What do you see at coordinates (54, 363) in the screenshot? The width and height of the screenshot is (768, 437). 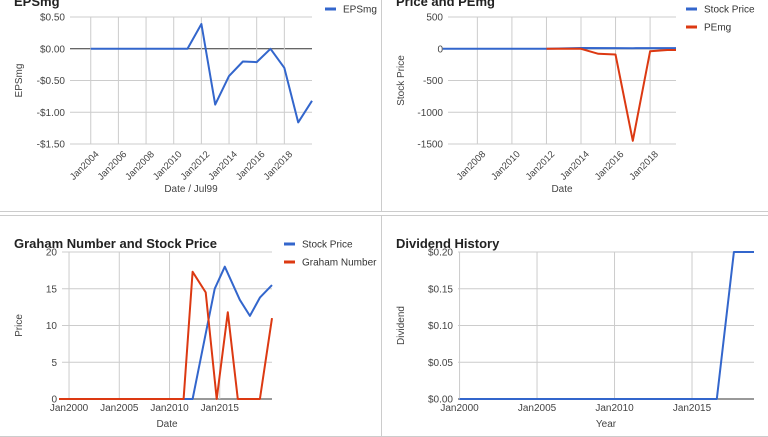 I see `y-tick-label: 5` at bounding box center [54, 363].